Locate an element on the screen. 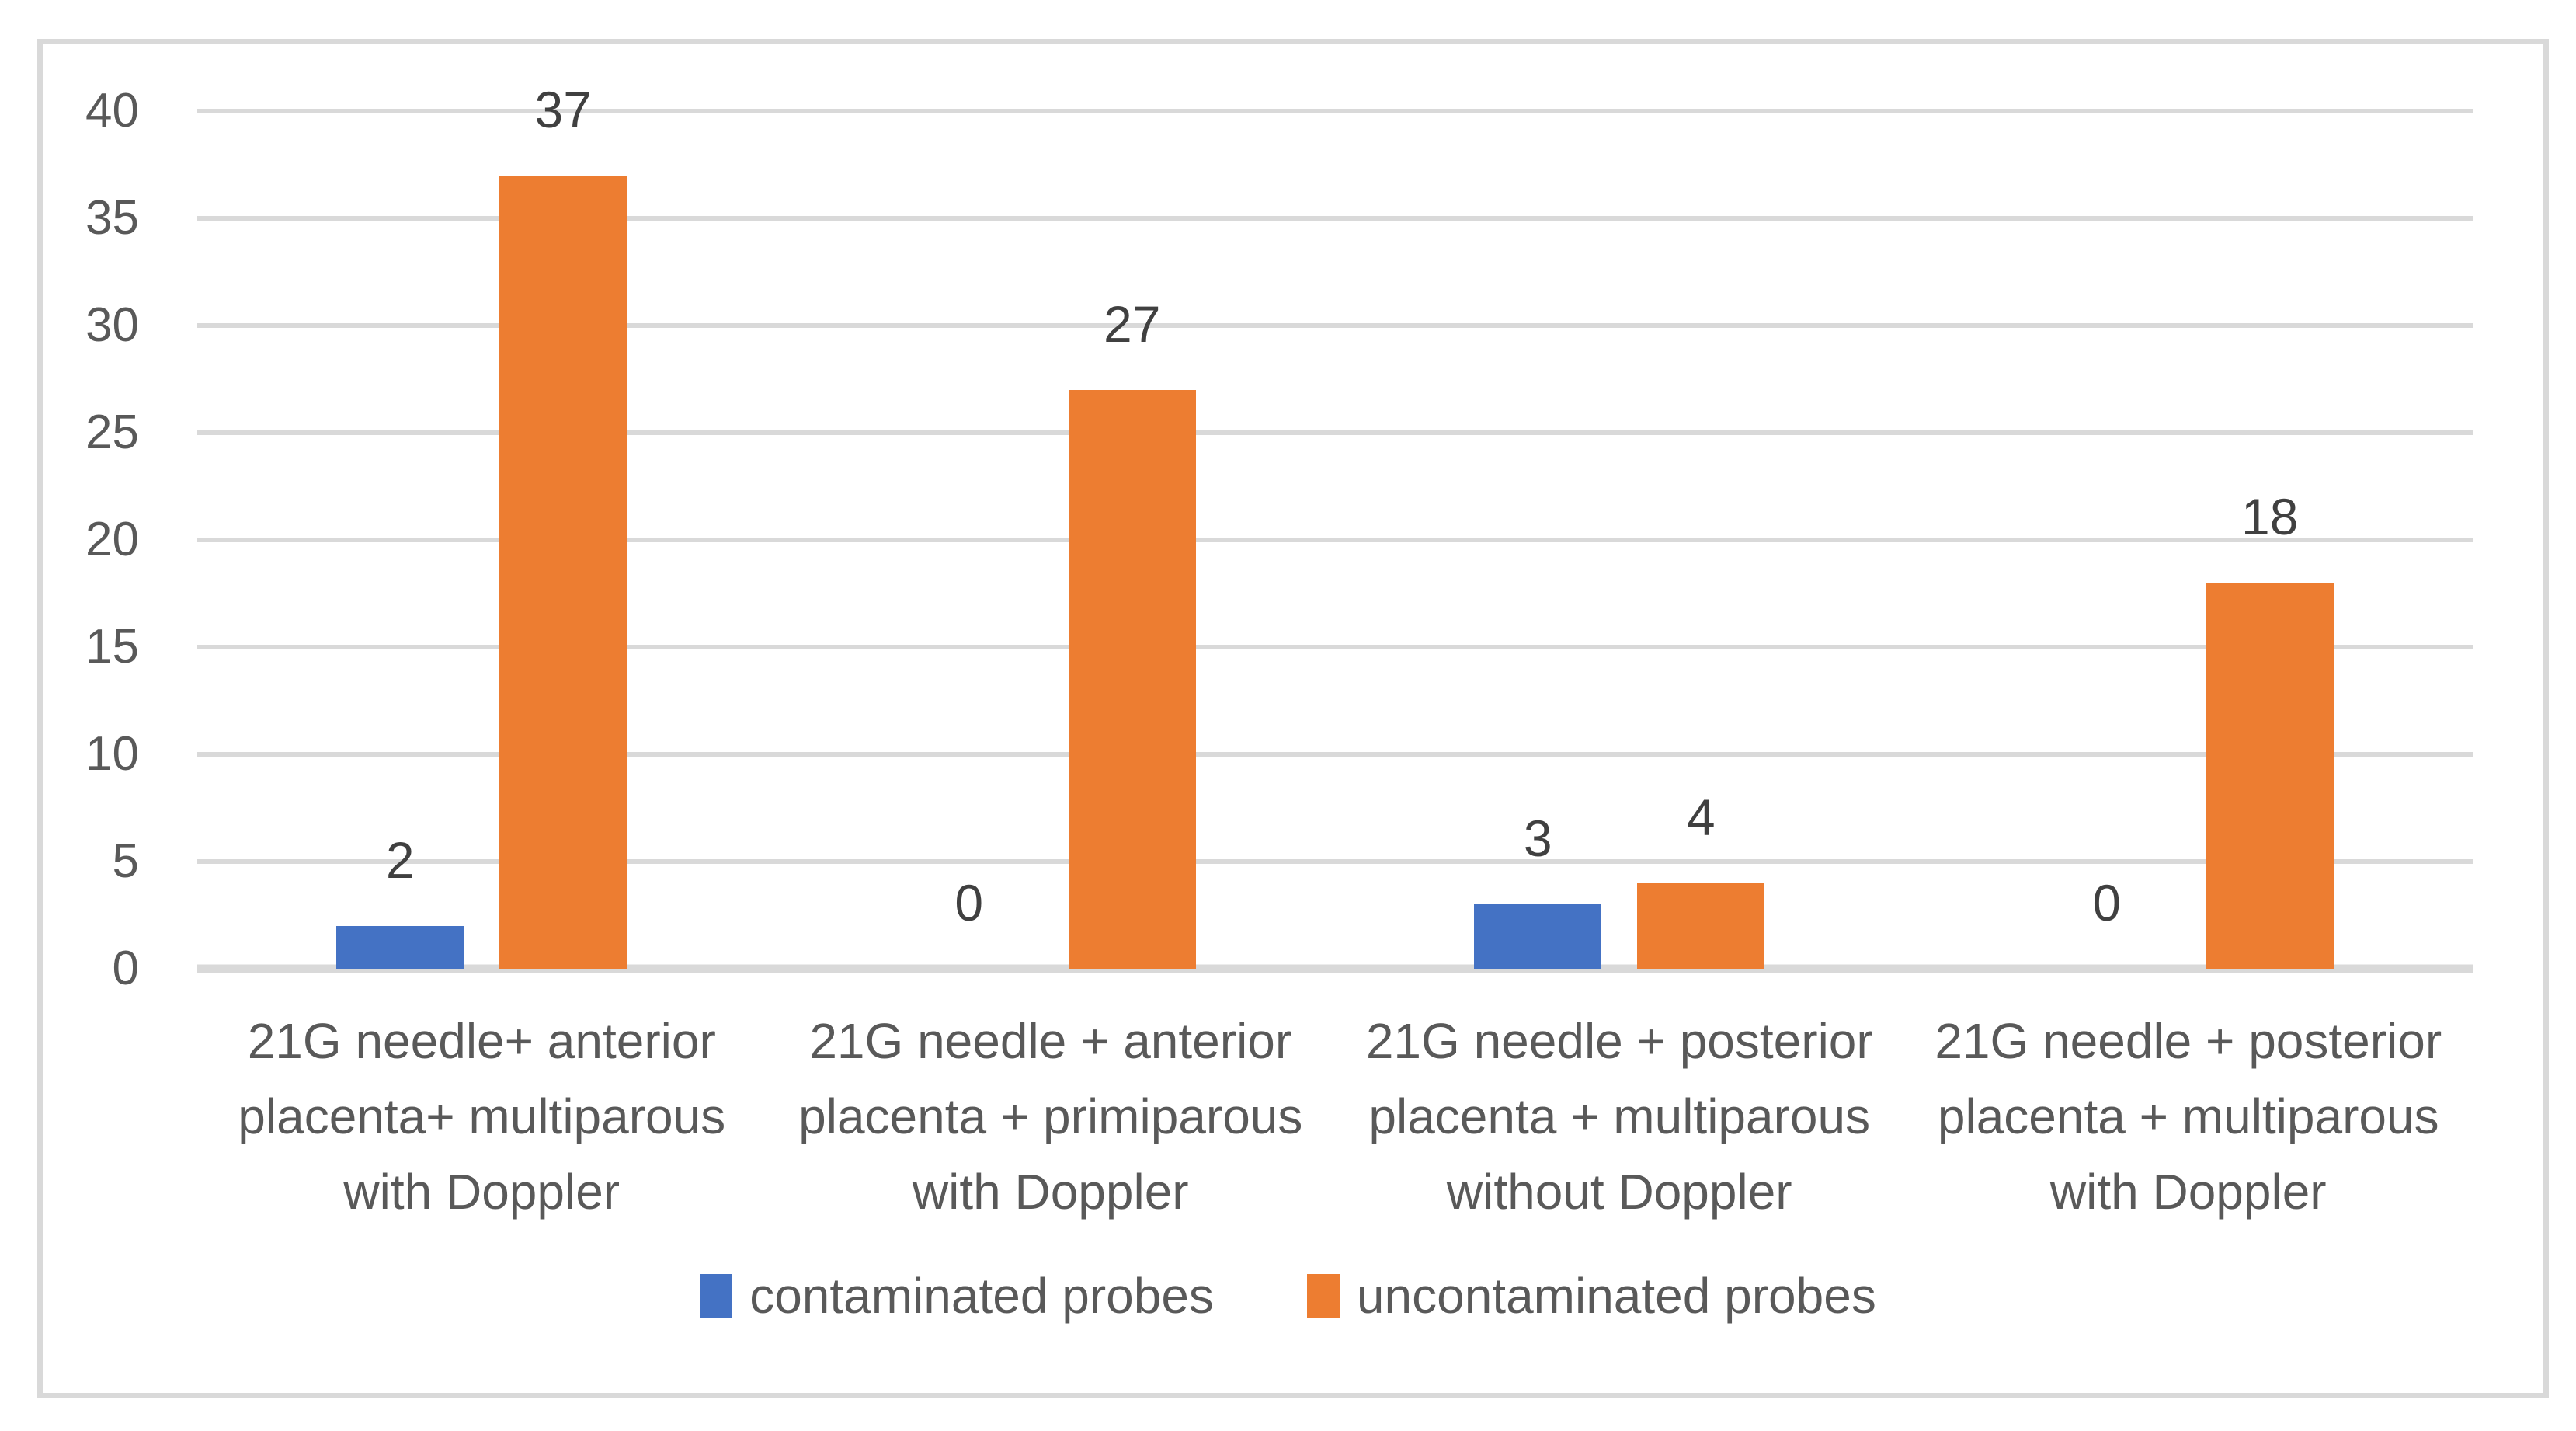 This screenshot has height=1431, width=2576. legend-swatch-contaminated-probes is located at coordinates (716, 1296).